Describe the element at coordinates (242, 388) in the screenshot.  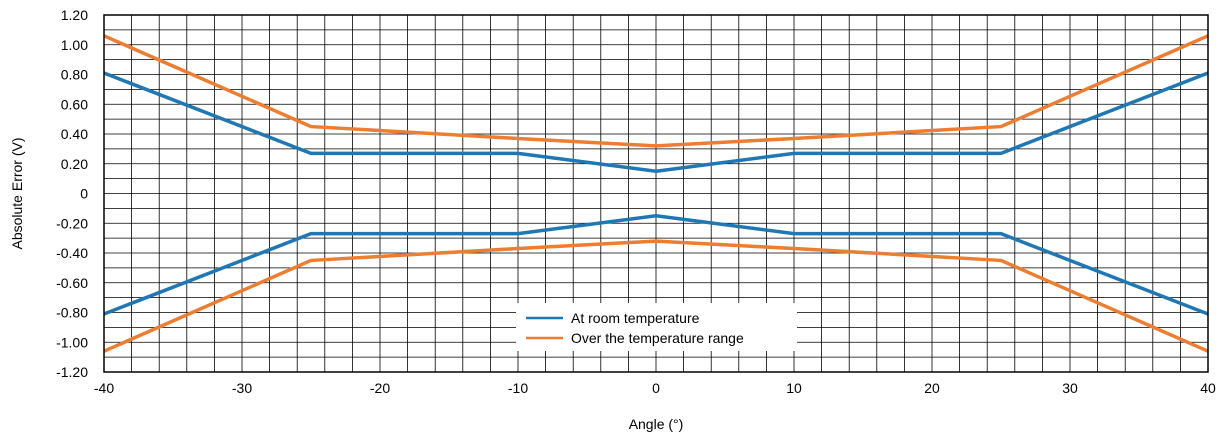
I see `x-tick-label: -30` at that location.